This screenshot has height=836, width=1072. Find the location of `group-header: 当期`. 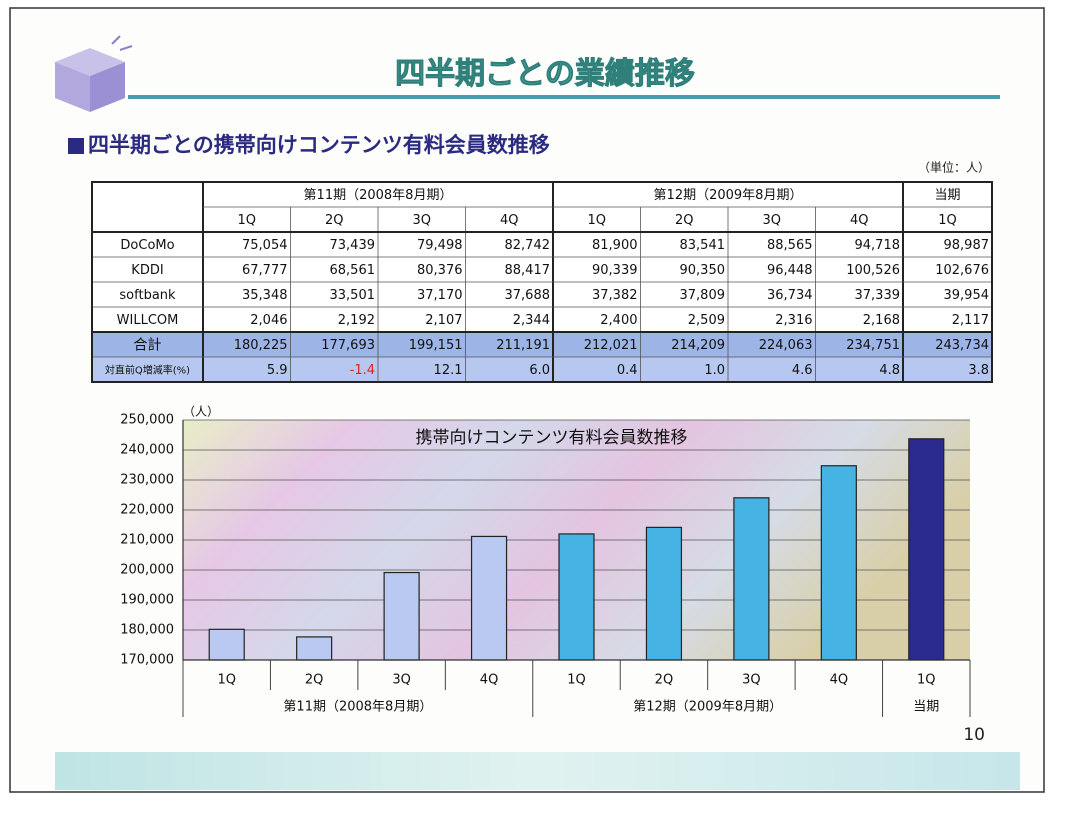

group-header: 当期 is located at coordinates (947, 195).